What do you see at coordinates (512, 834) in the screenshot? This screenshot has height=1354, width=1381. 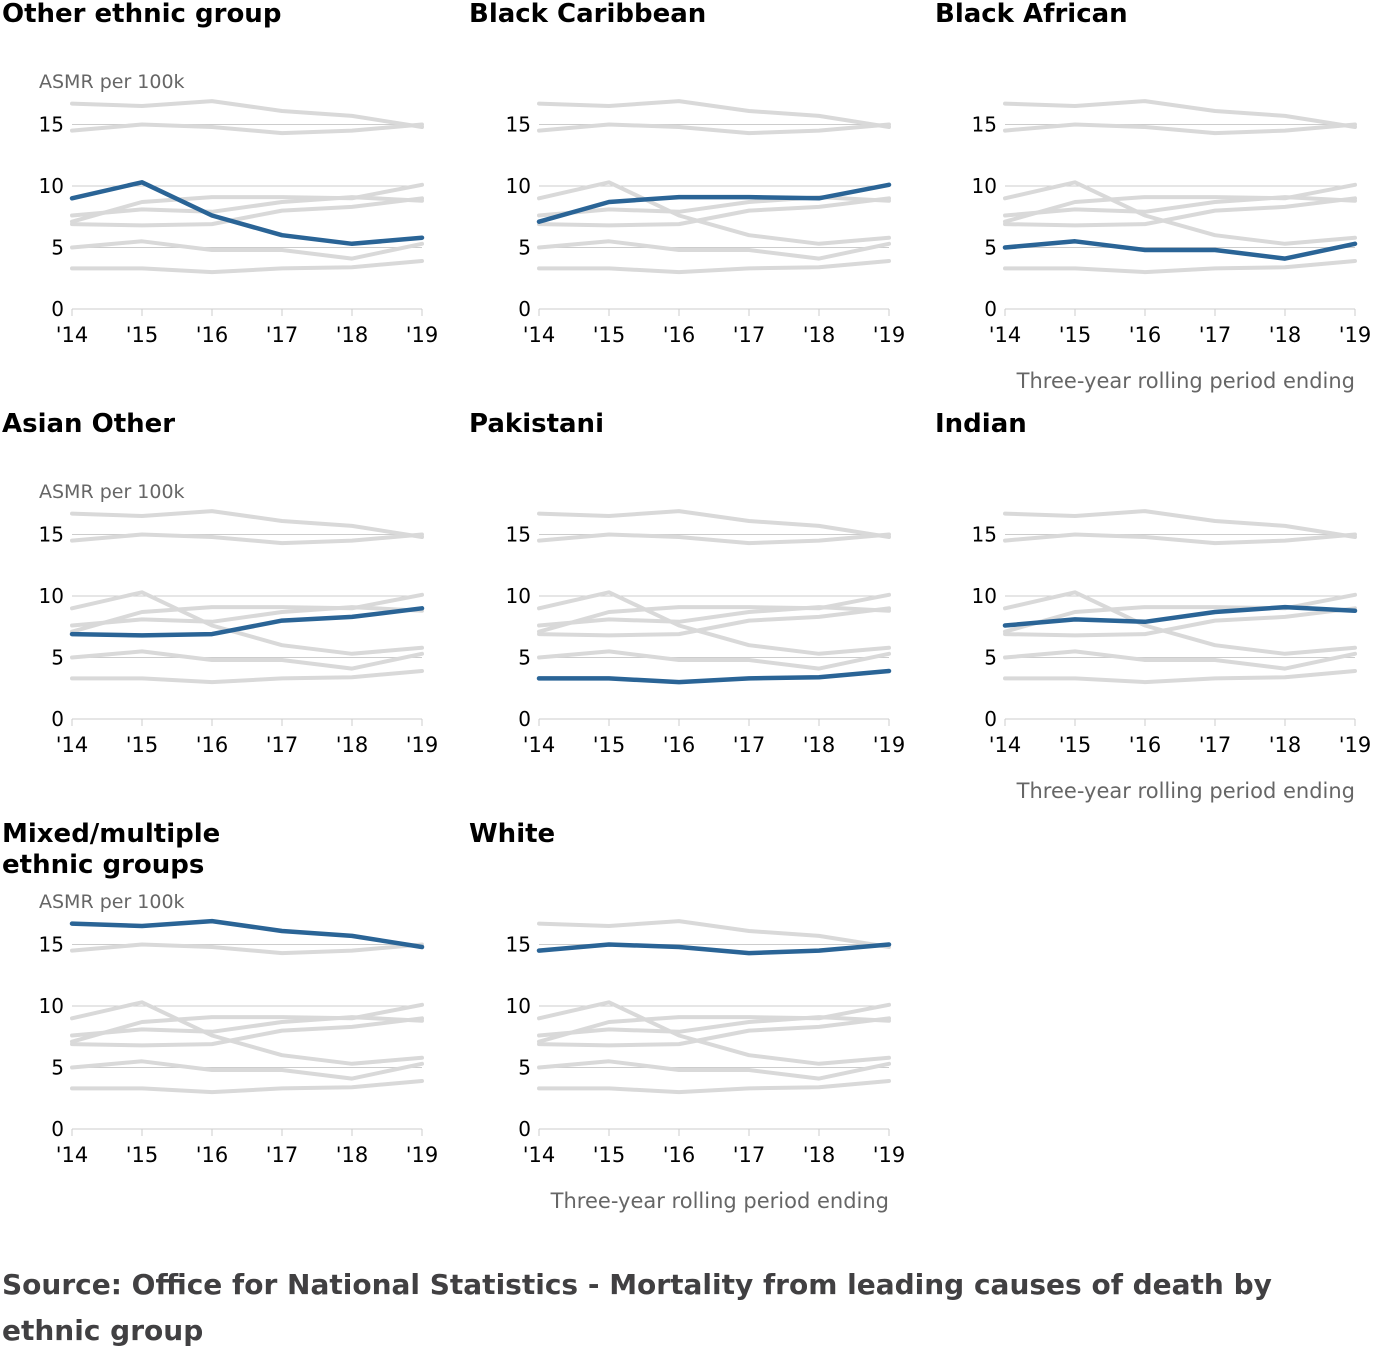 I see `panel-title: White` at bounding box center [512, 834].